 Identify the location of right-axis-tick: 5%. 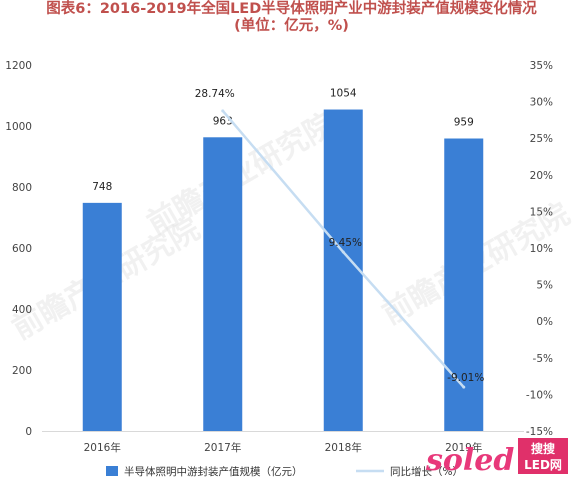
(544, 286).